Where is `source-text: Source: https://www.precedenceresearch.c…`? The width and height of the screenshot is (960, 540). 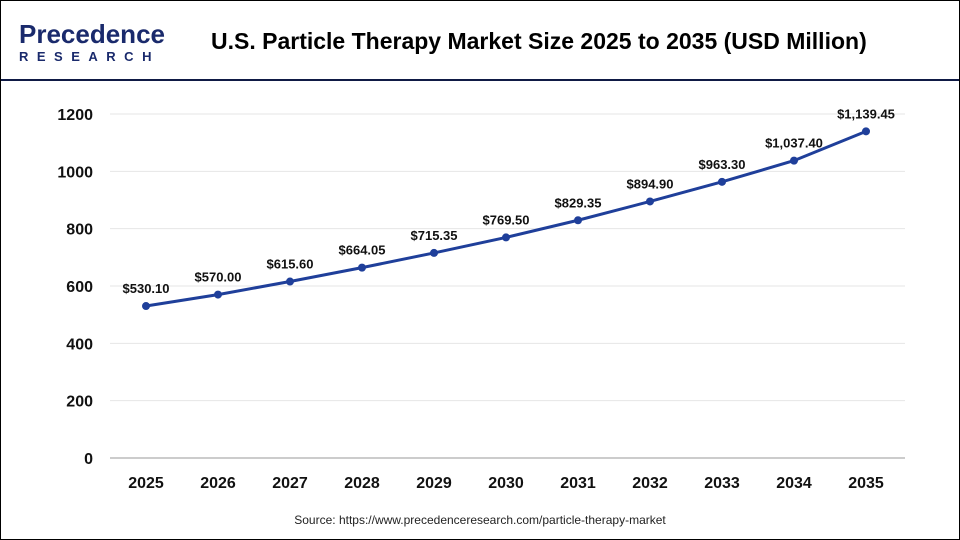
source-text: Source: https://www.precedenceresearch.c… is located at coordinates (480, 520).